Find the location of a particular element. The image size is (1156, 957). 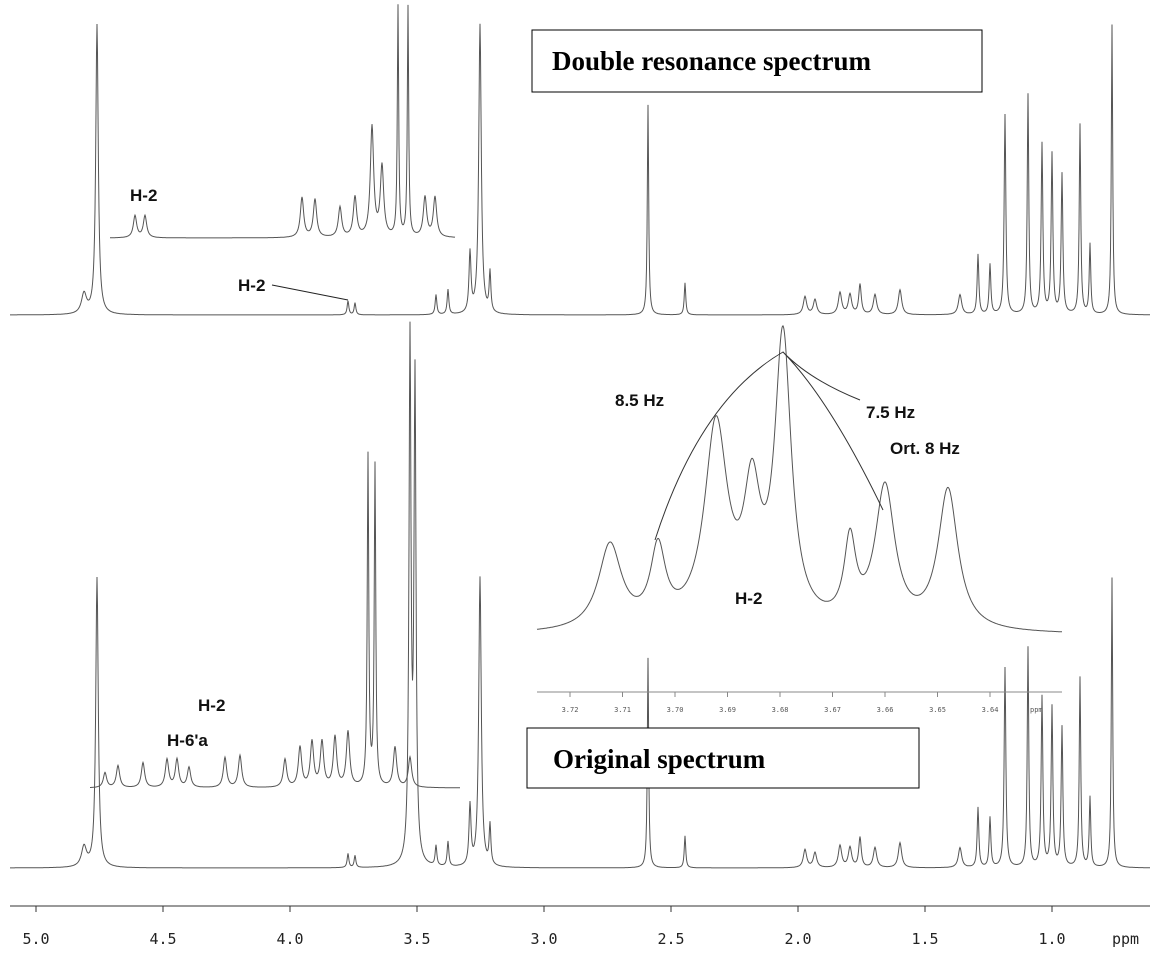

original-title: Original spectrum is located at coordinates (659, 759).